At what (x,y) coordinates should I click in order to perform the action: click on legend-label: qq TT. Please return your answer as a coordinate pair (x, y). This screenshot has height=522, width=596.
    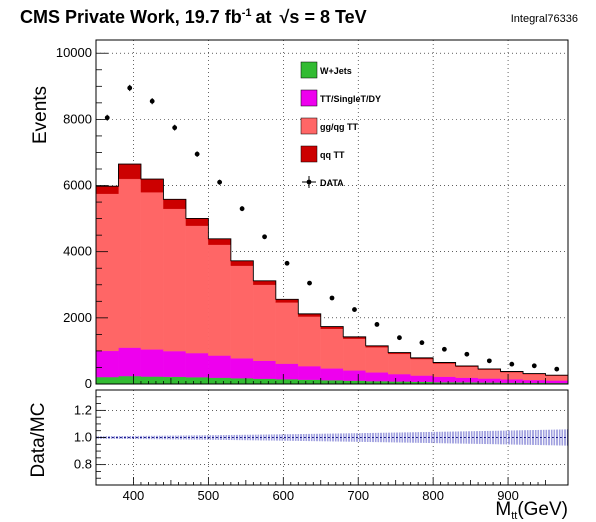
    Looking at the image, I should click on (332, 155).